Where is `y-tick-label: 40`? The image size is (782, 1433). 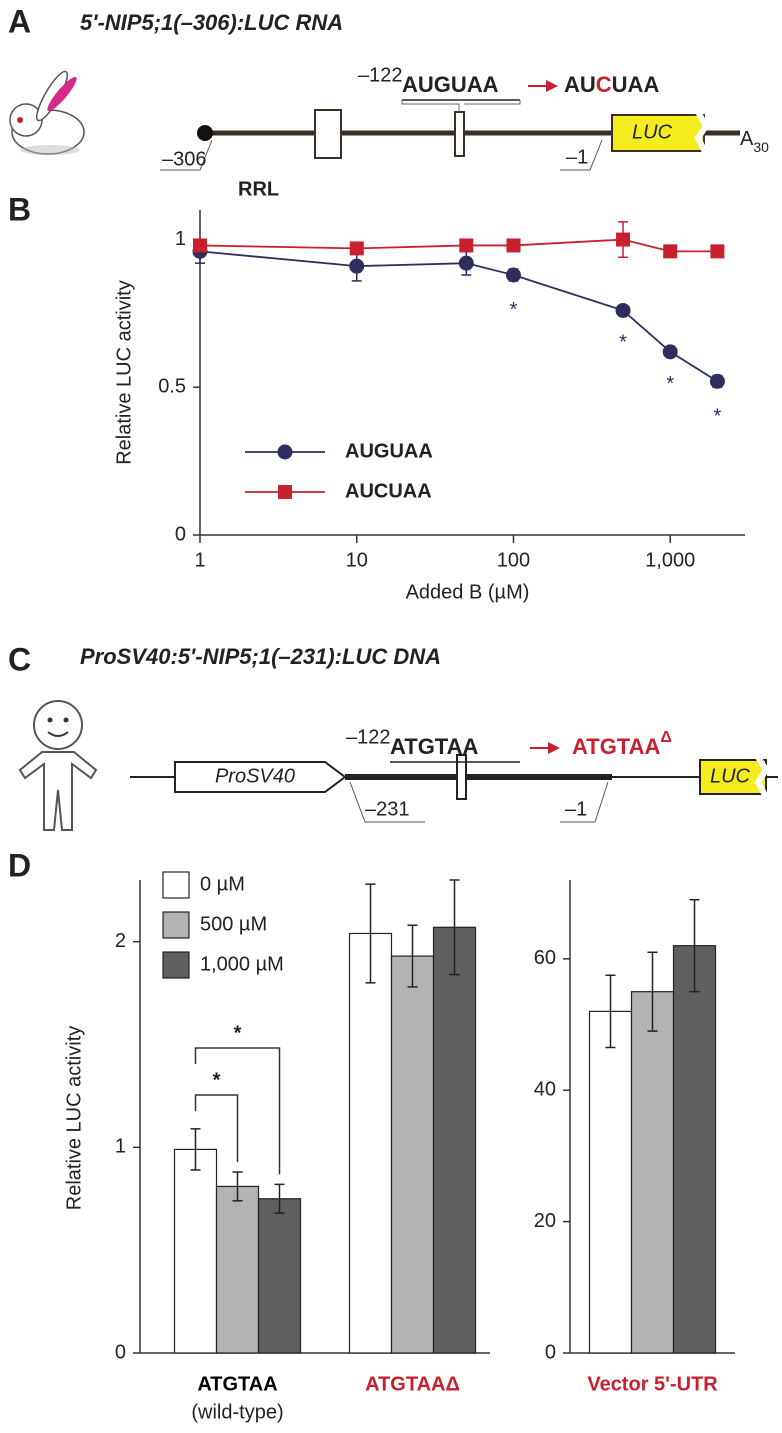 y-tick-label: 40 is located at coordinates (545, 1090).